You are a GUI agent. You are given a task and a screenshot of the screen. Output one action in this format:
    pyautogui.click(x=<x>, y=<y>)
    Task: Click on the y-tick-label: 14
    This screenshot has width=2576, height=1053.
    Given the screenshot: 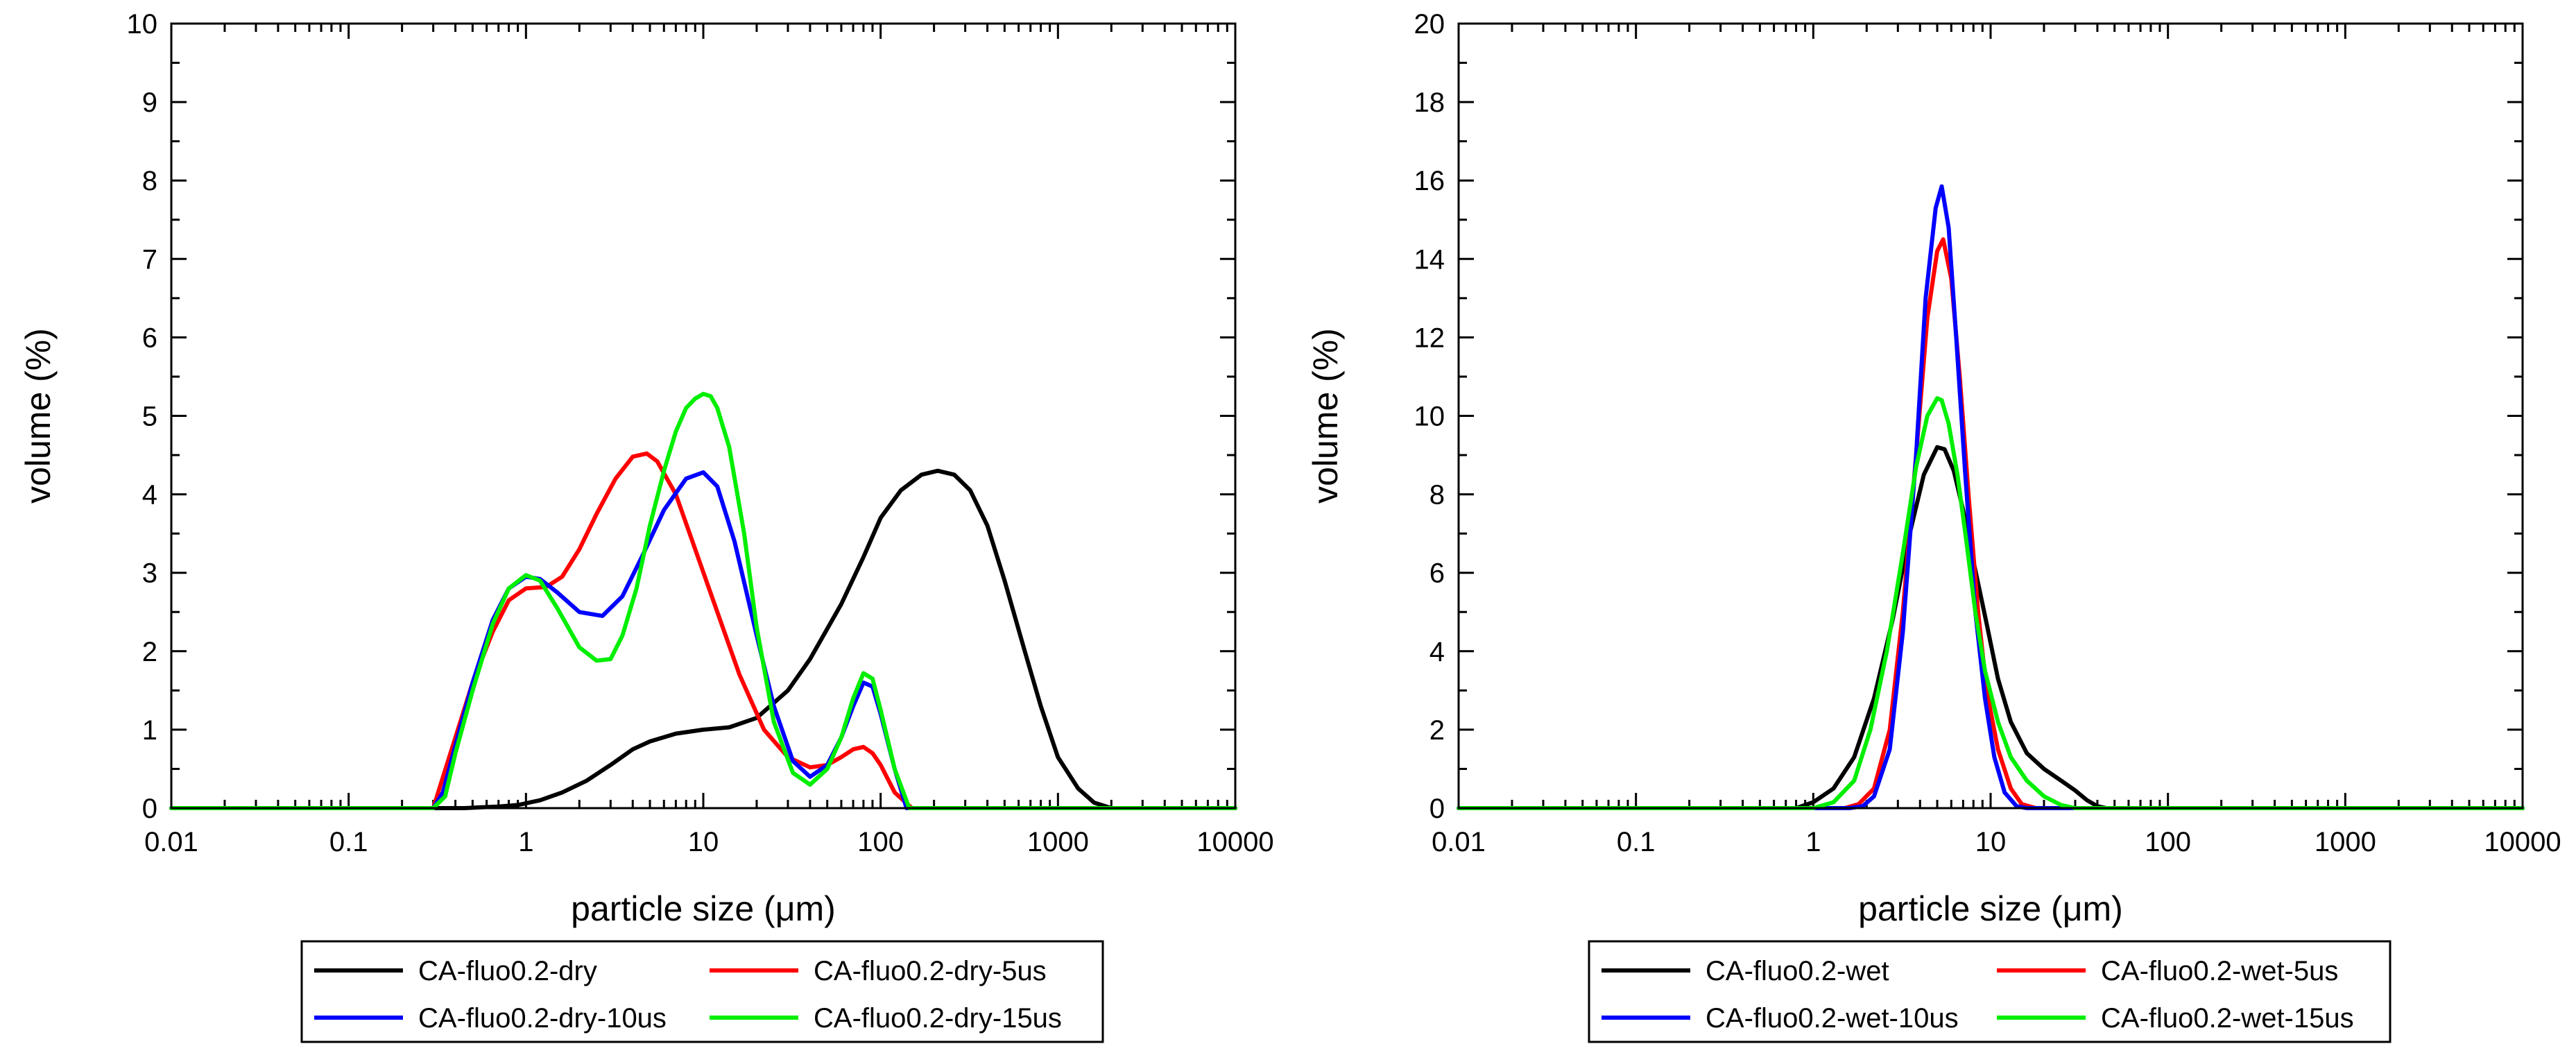 What is the action you would take?
    pyautogui.click(x=1429, y=259)
    